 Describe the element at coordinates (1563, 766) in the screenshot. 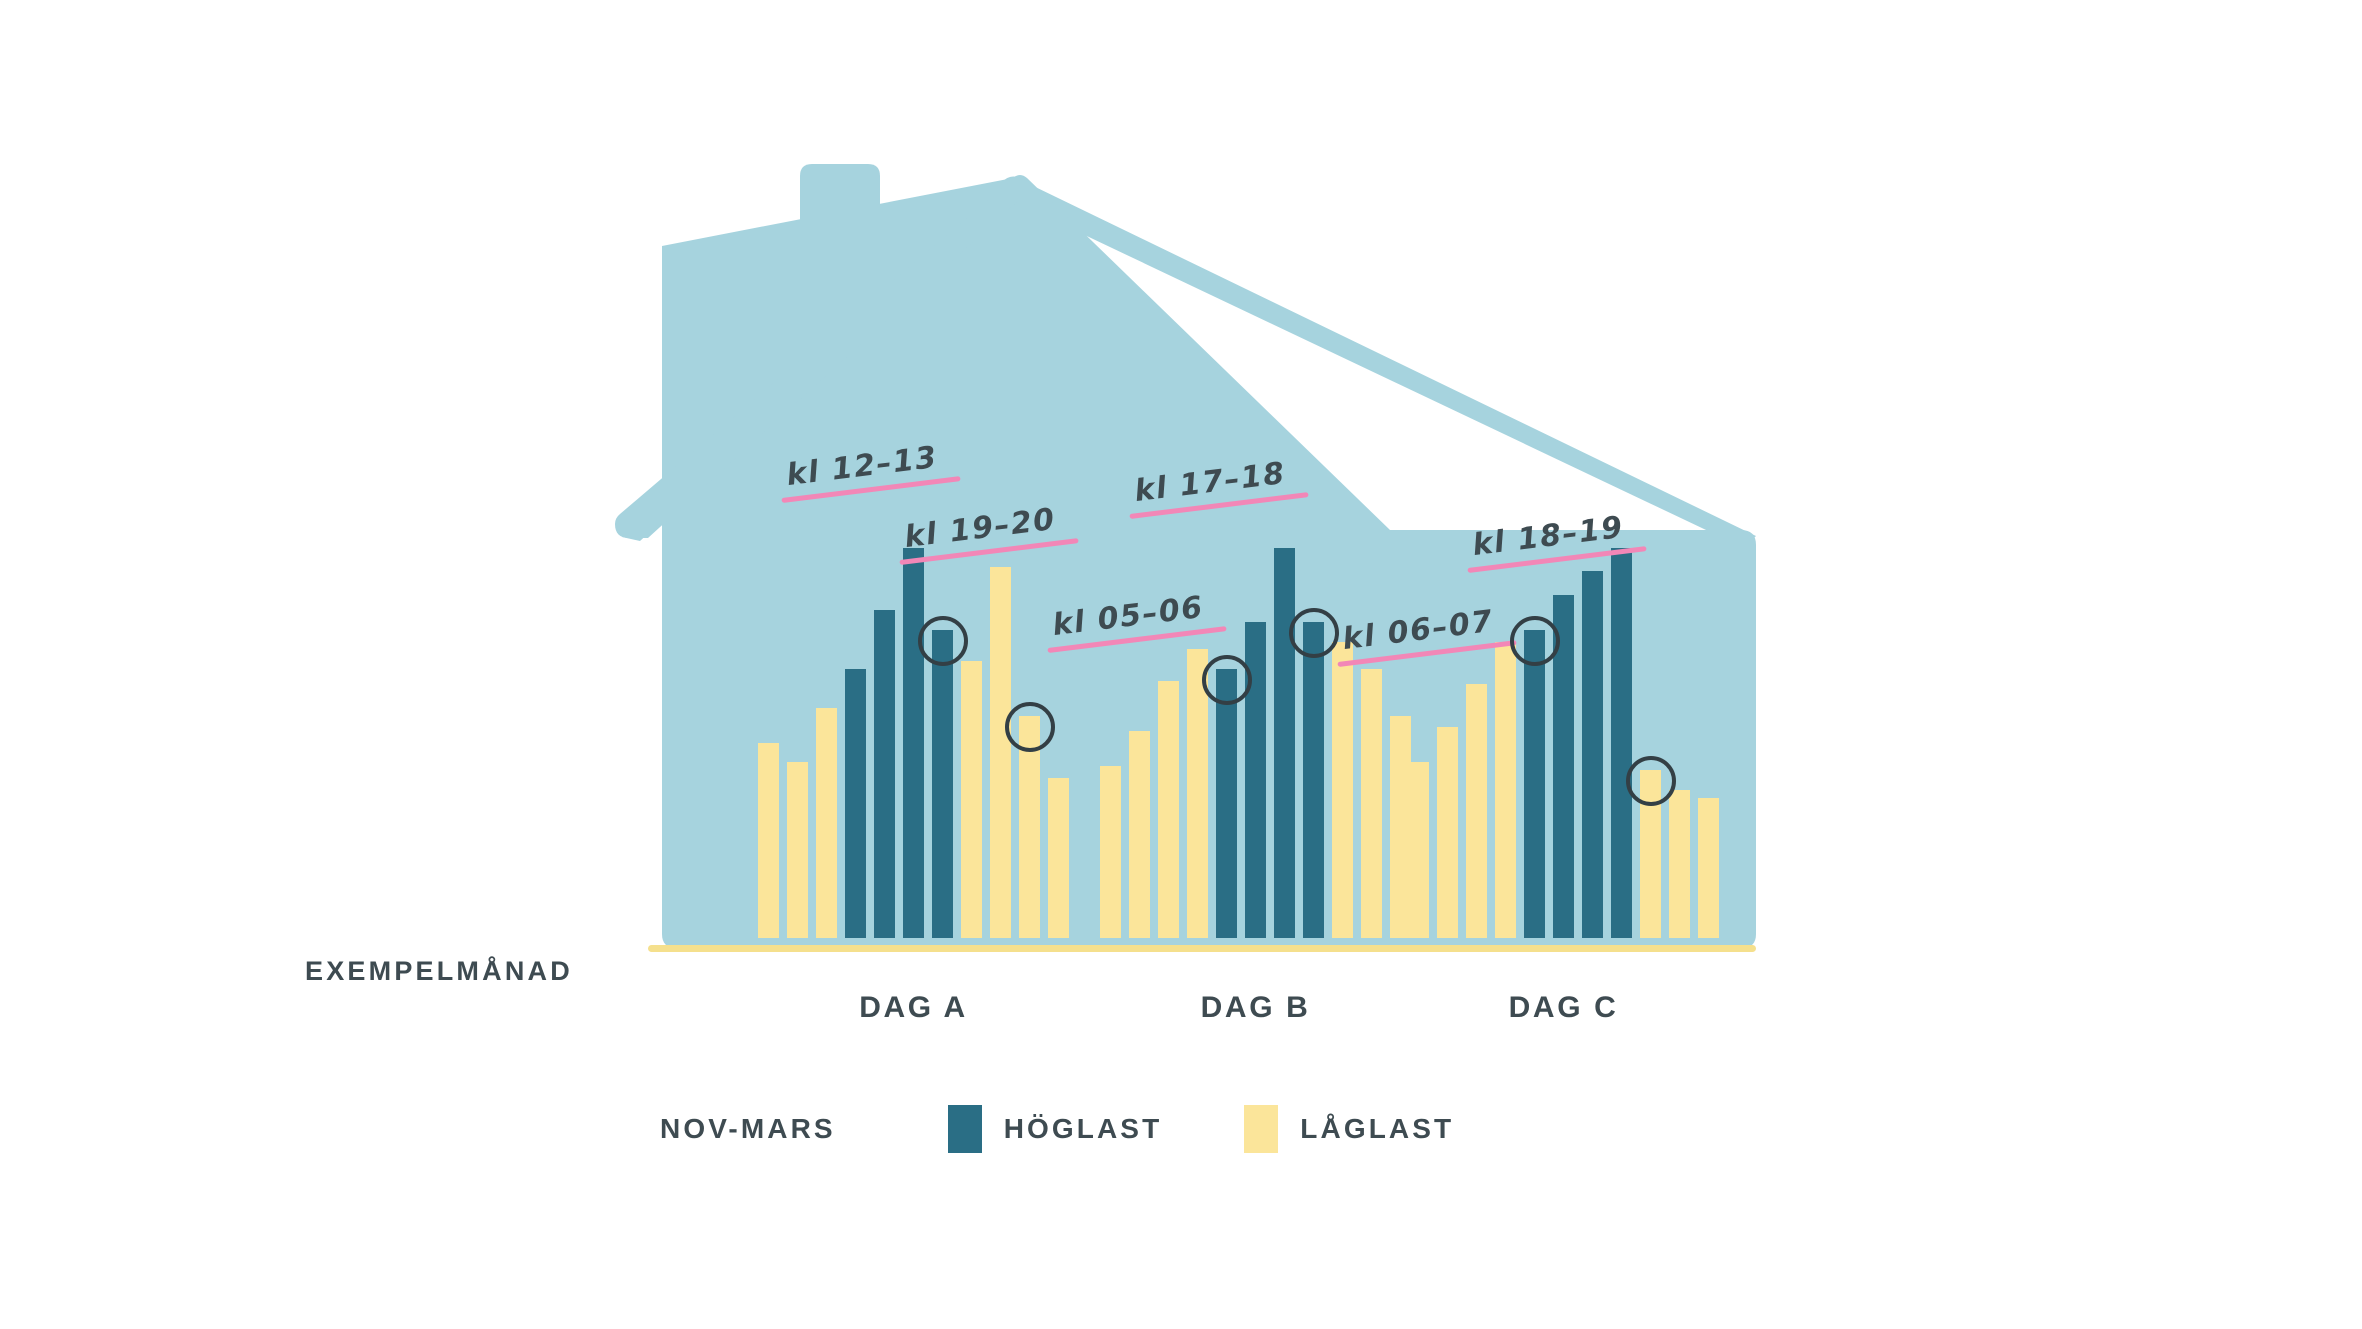

I see `bar-dag-c-h6` at that location.